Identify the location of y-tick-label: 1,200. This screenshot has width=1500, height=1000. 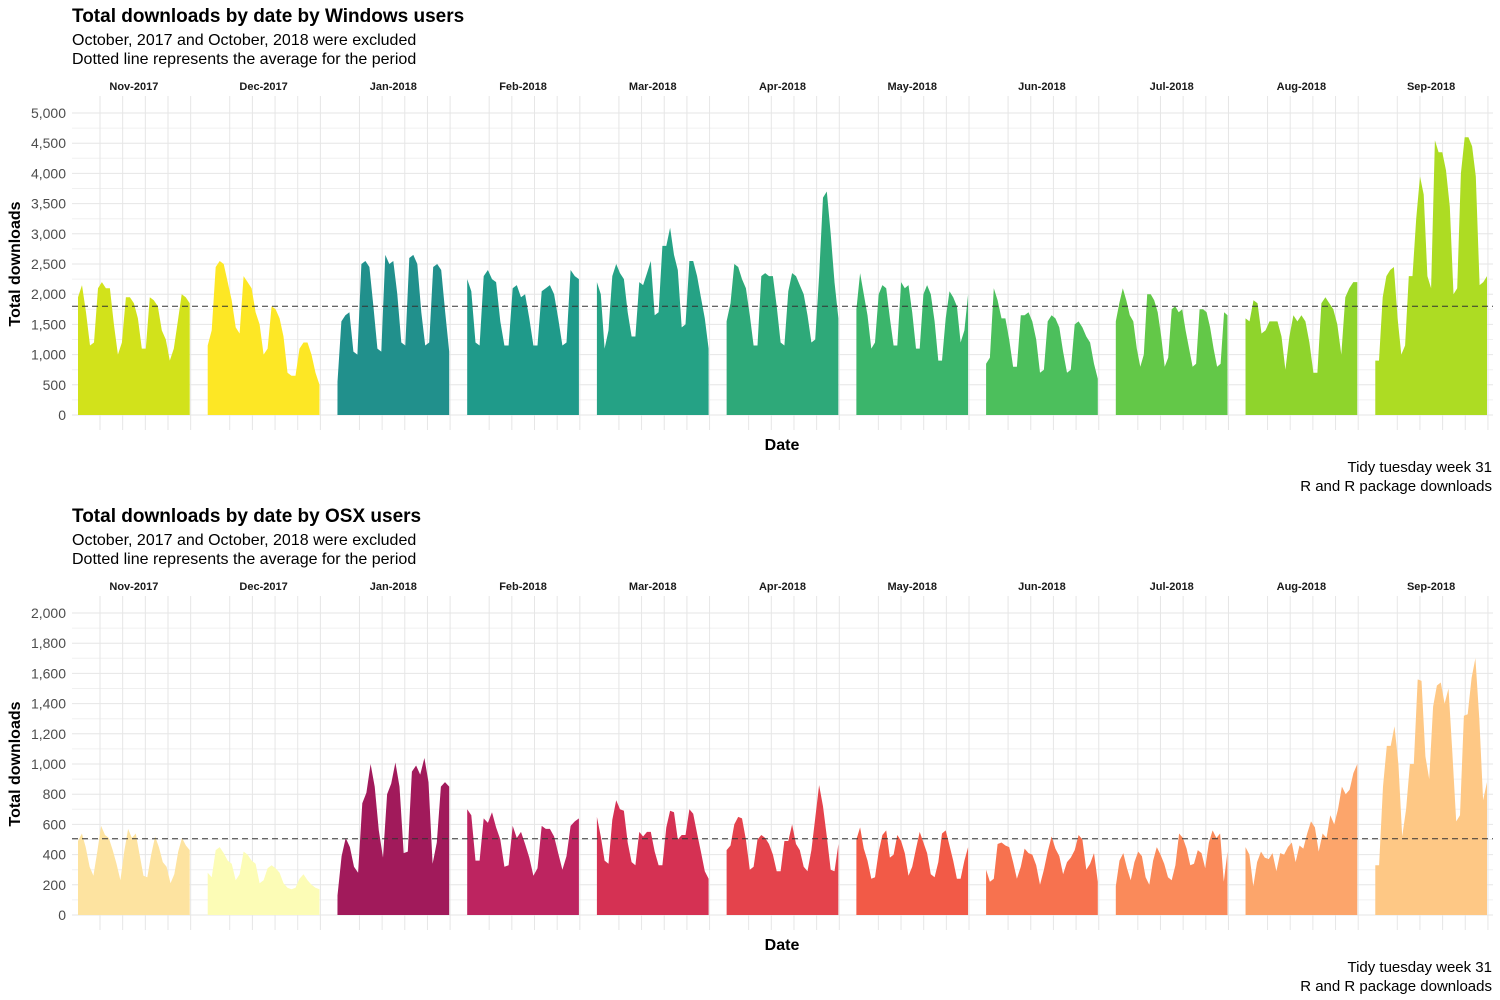
(48, 734).